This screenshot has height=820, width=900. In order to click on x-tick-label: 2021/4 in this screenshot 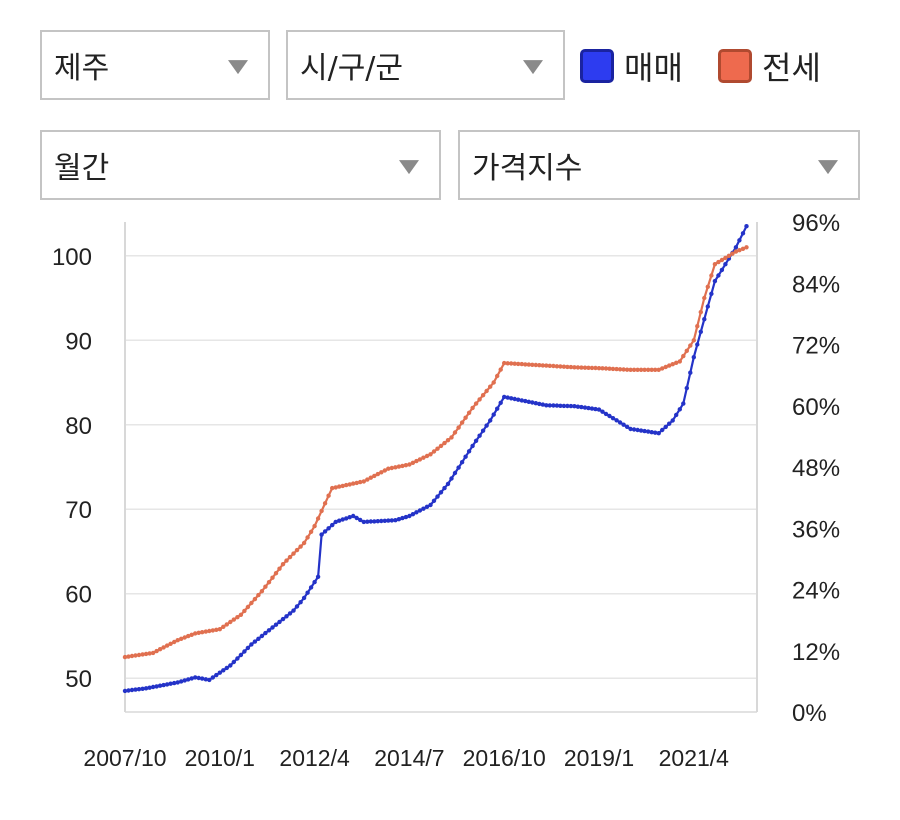, I will do `click(694, 758)`.